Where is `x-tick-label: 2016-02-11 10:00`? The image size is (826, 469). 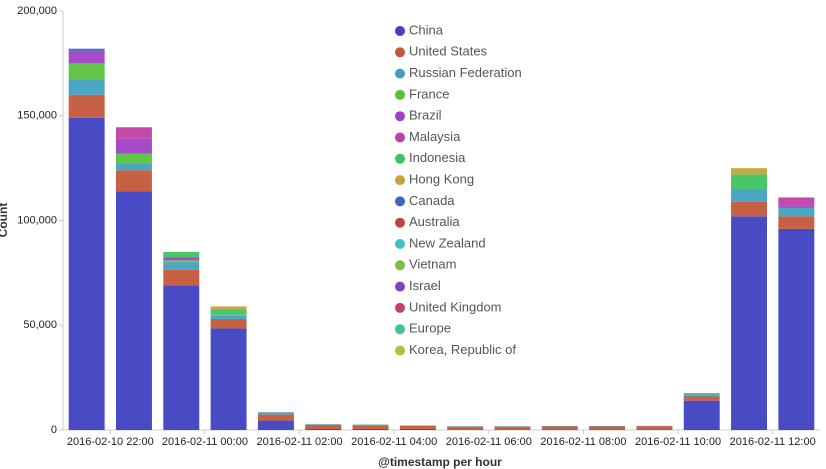 x-tick-label: 2016-02-11 10:00 is located at coordinates (678, 442).